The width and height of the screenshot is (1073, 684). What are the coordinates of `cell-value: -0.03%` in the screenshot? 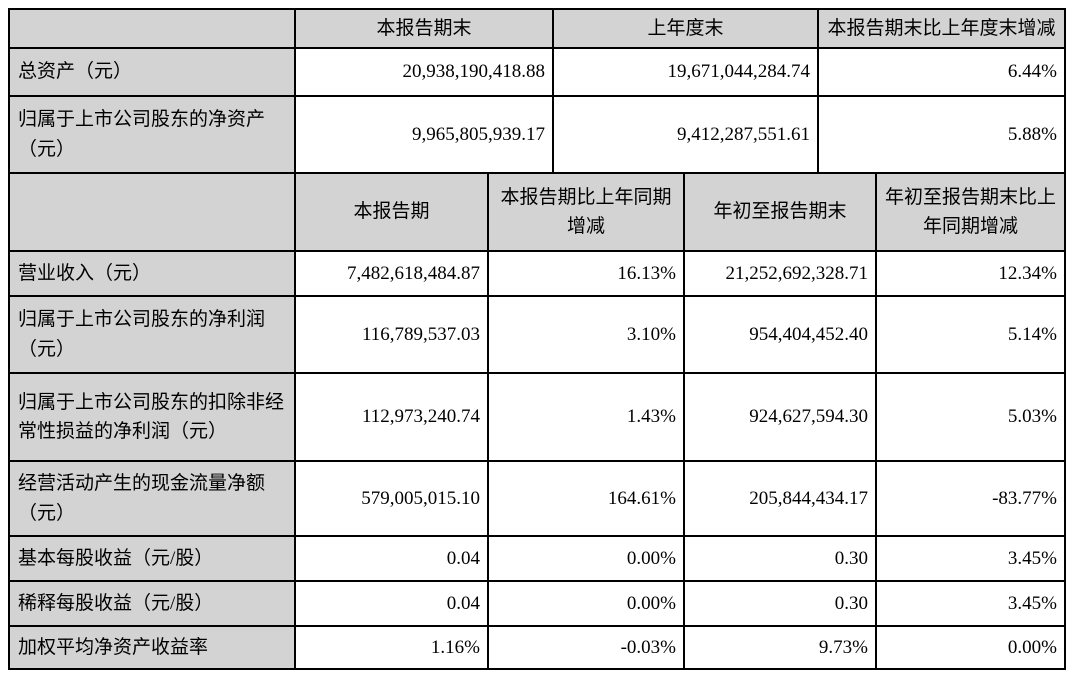 It's located at (586, 647).